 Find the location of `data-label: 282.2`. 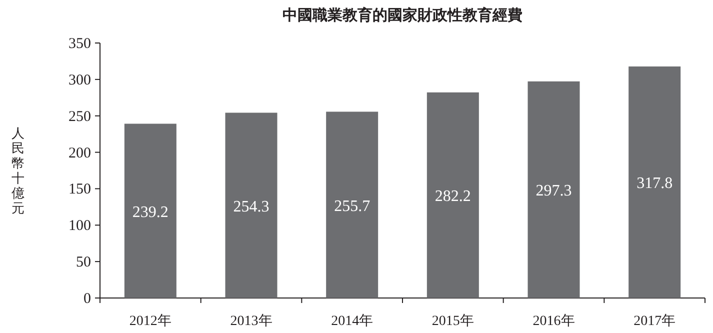

data-label: 282.2 is located at coordinates (452, 197).